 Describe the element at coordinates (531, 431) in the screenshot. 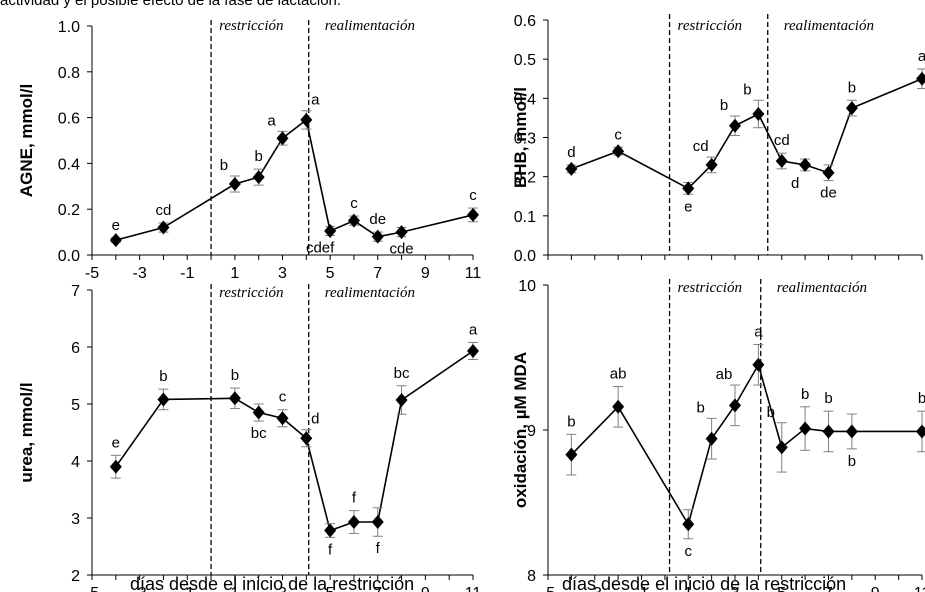

I see `y-tick-label: 9` at that location.